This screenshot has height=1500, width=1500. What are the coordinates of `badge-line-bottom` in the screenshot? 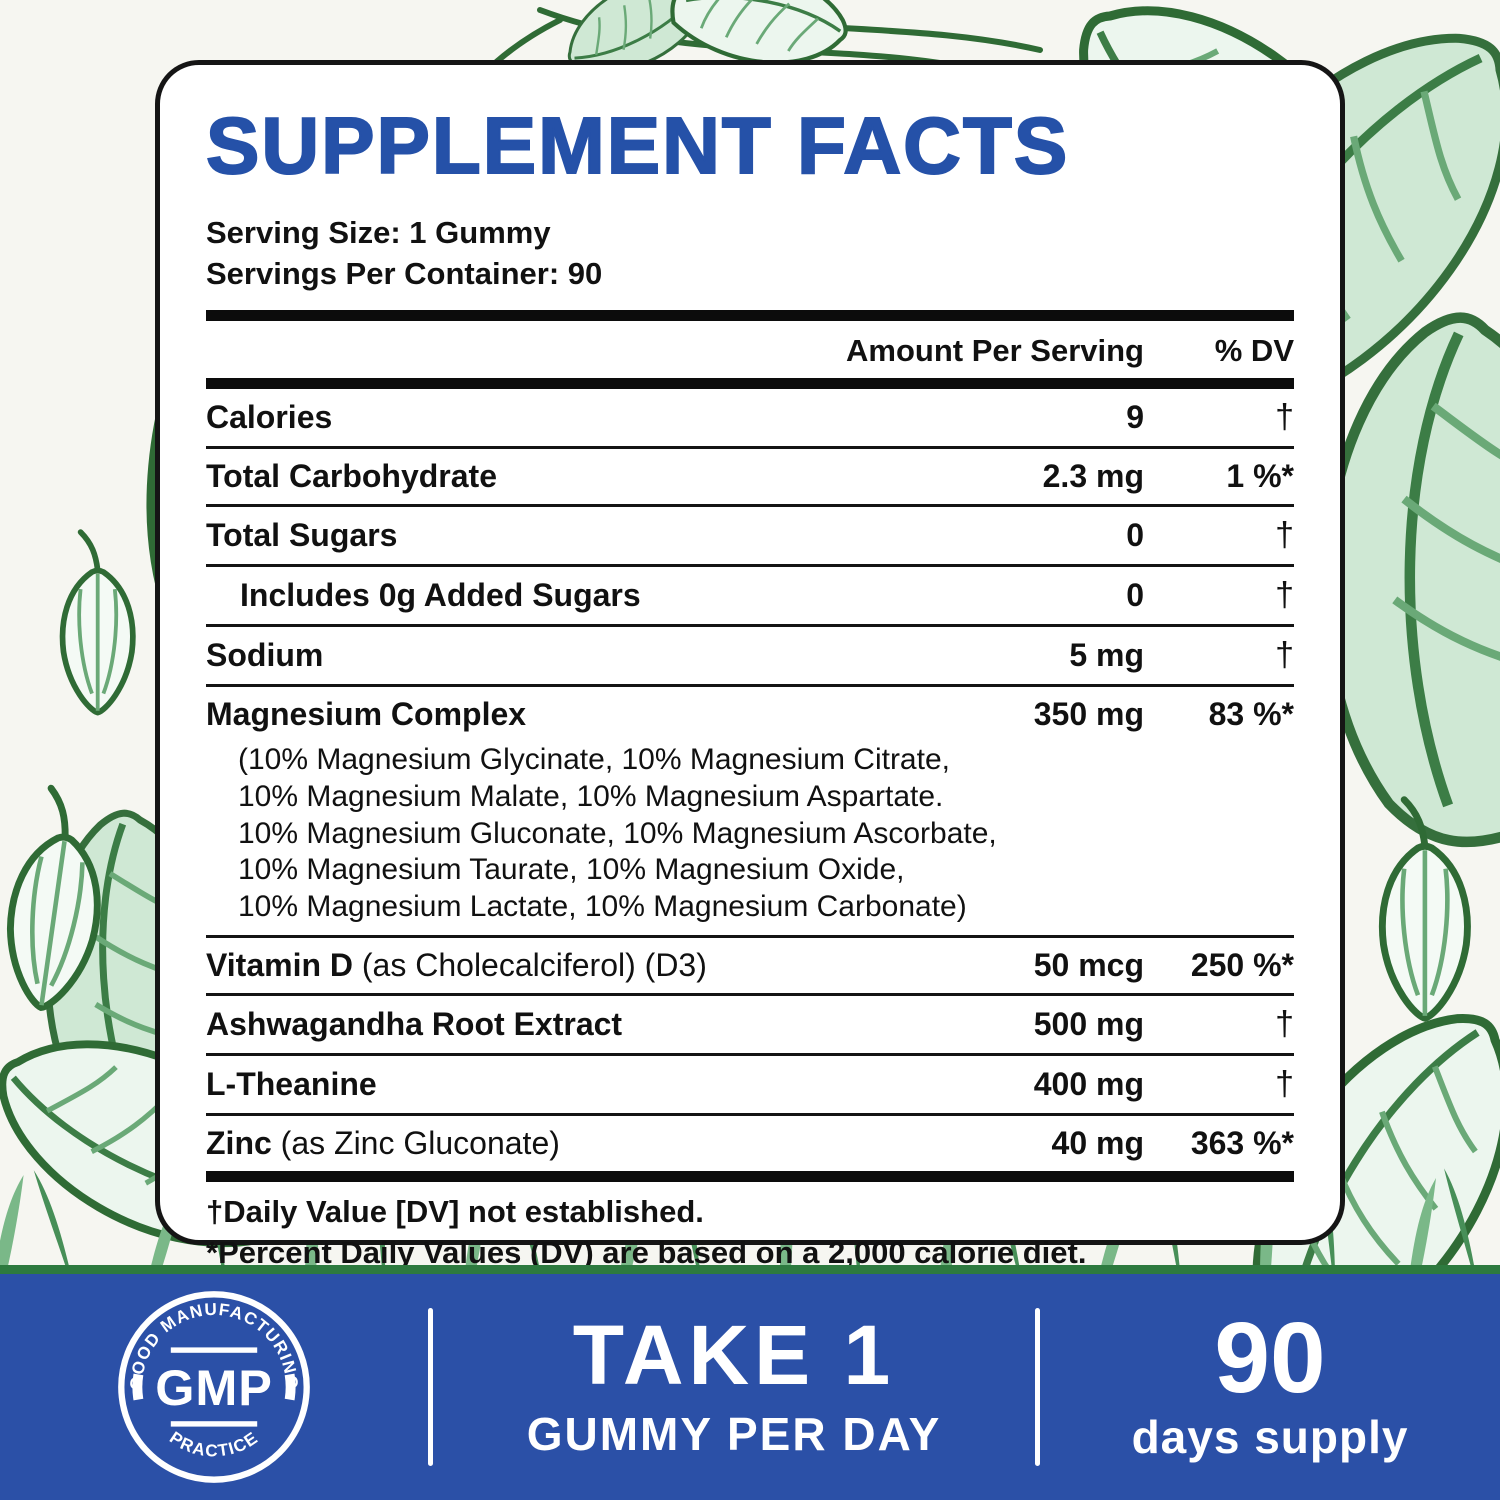 It's located at (214, 1424).